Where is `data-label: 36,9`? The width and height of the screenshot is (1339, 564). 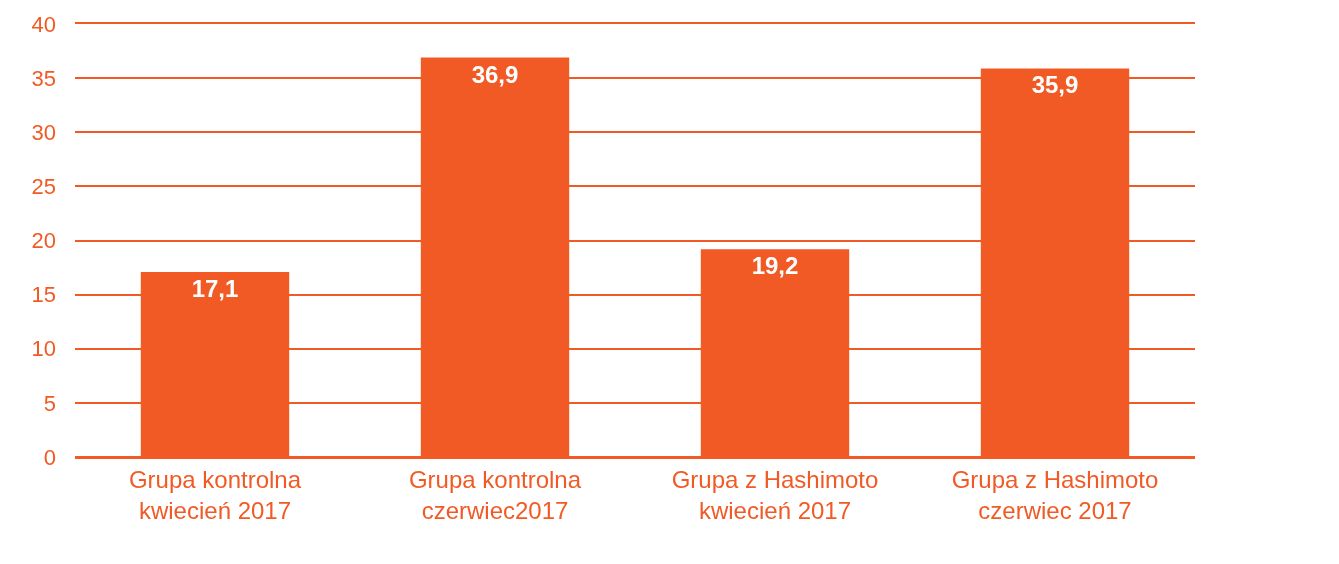
data-label: 36,9 is located at coordinates (495, 74).